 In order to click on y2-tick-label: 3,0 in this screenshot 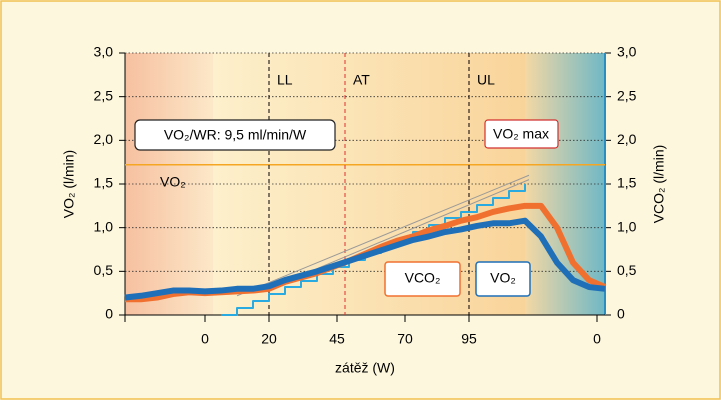, I will do `click(627, 52)`.